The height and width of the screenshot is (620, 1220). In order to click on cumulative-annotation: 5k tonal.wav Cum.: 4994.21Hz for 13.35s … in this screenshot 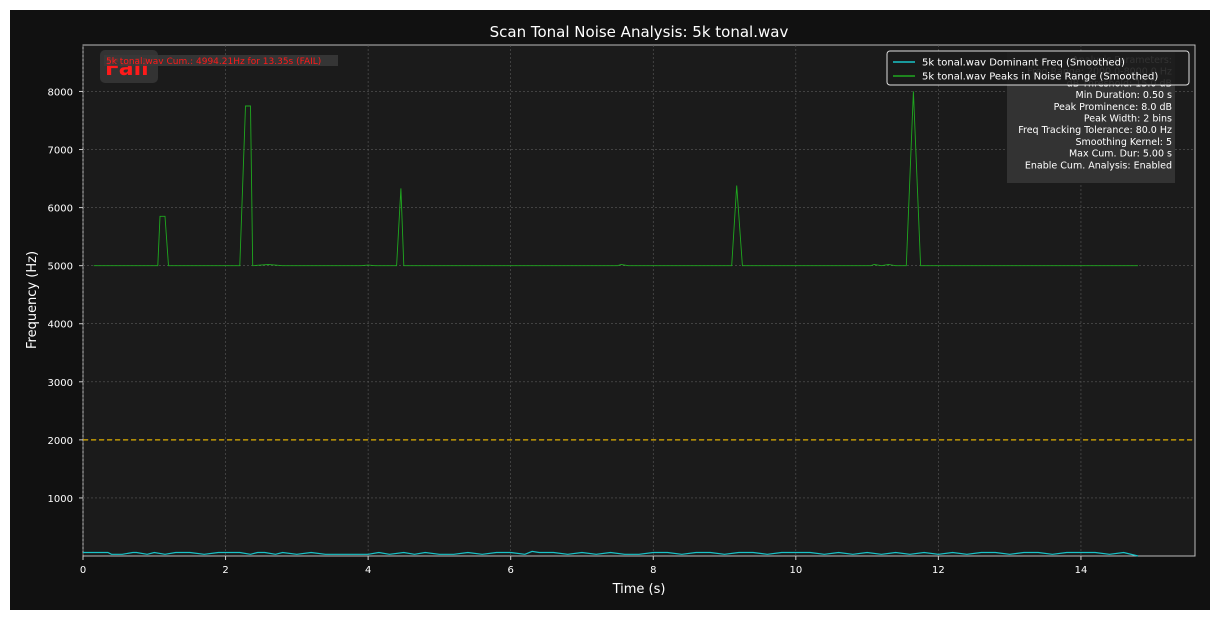, I will do `click(221, 61)`.